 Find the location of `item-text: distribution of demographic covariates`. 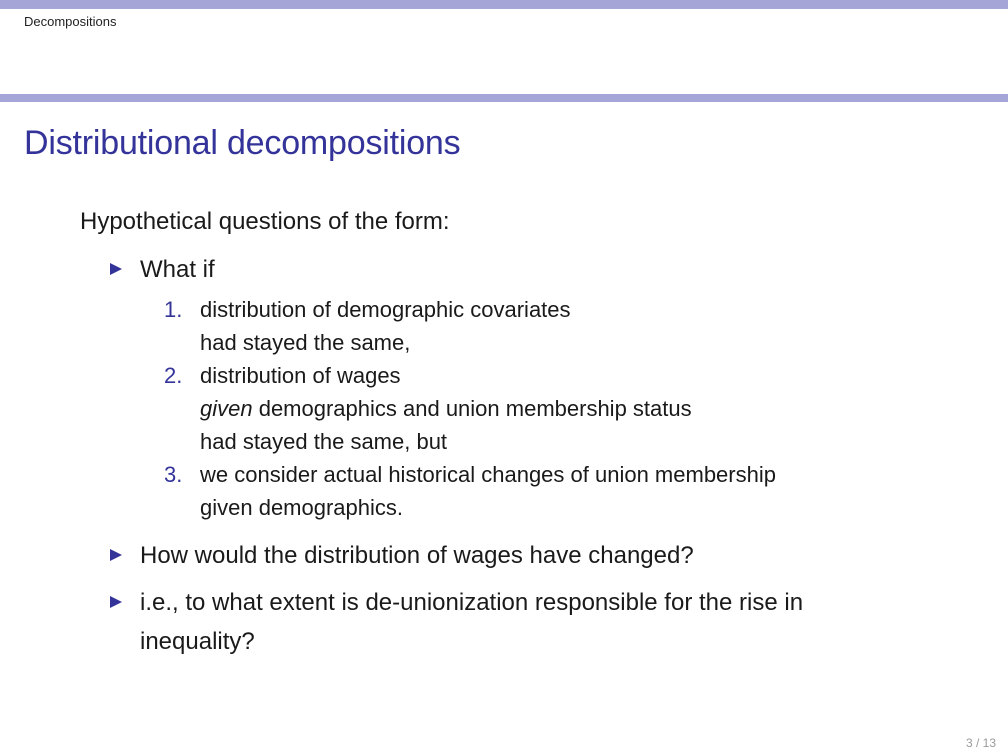

item-text: distribution of demographic covariates is located at coordinates (385, 309).